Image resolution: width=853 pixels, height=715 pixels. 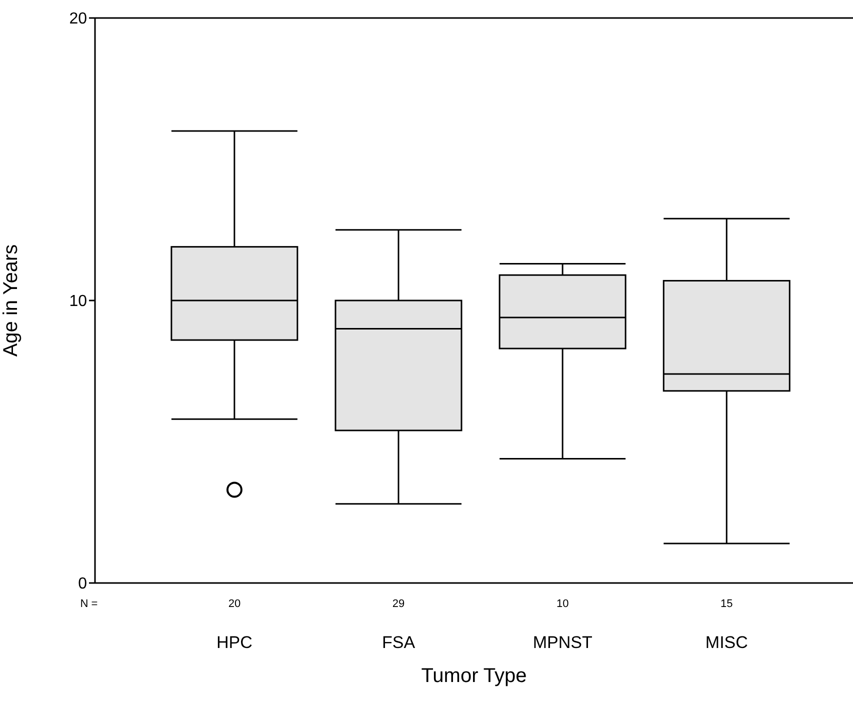 What do you see at coordinates (234, 604) in the screenshot?
I see `text: 20` at bounding box center [234, 604].